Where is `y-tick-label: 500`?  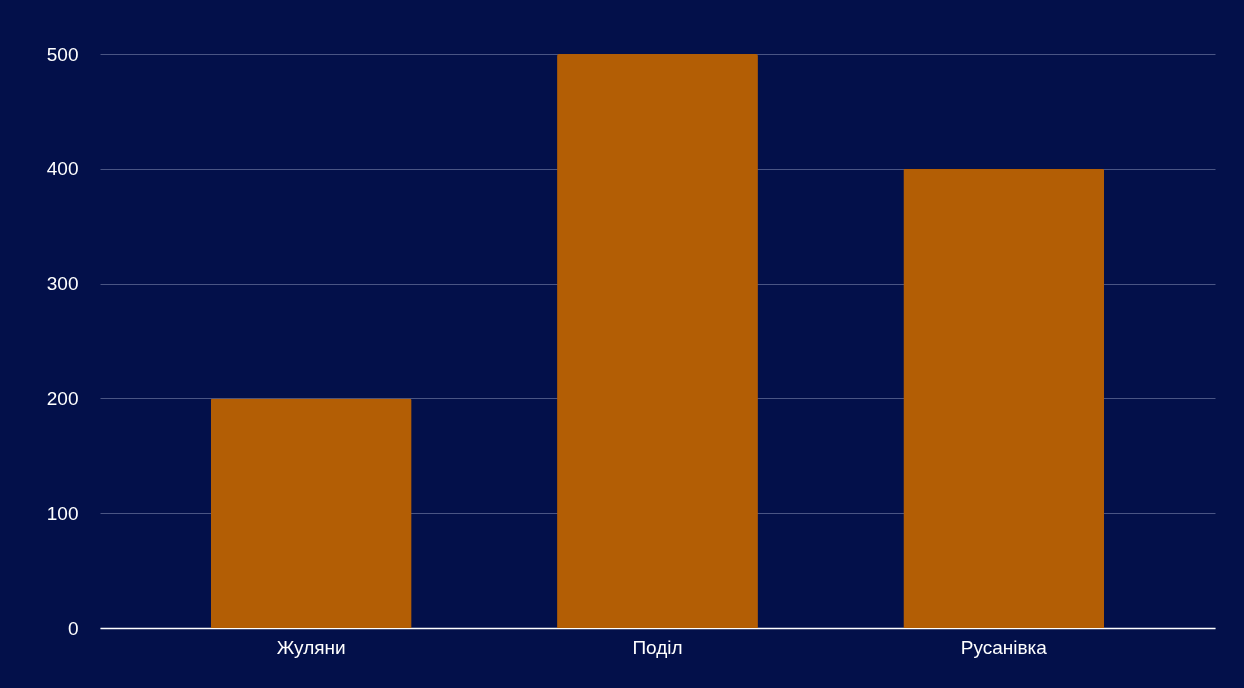
y-tick-label: 500 is located at coordinates (62, 54).